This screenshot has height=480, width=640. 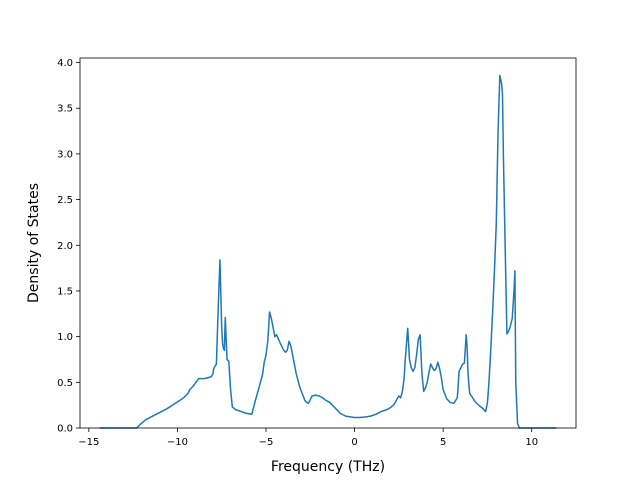 What do you see at coordinates (65, 246) in the screenshot?
I see `y-tick-label: 2.0` at bounding box center [65, 246].